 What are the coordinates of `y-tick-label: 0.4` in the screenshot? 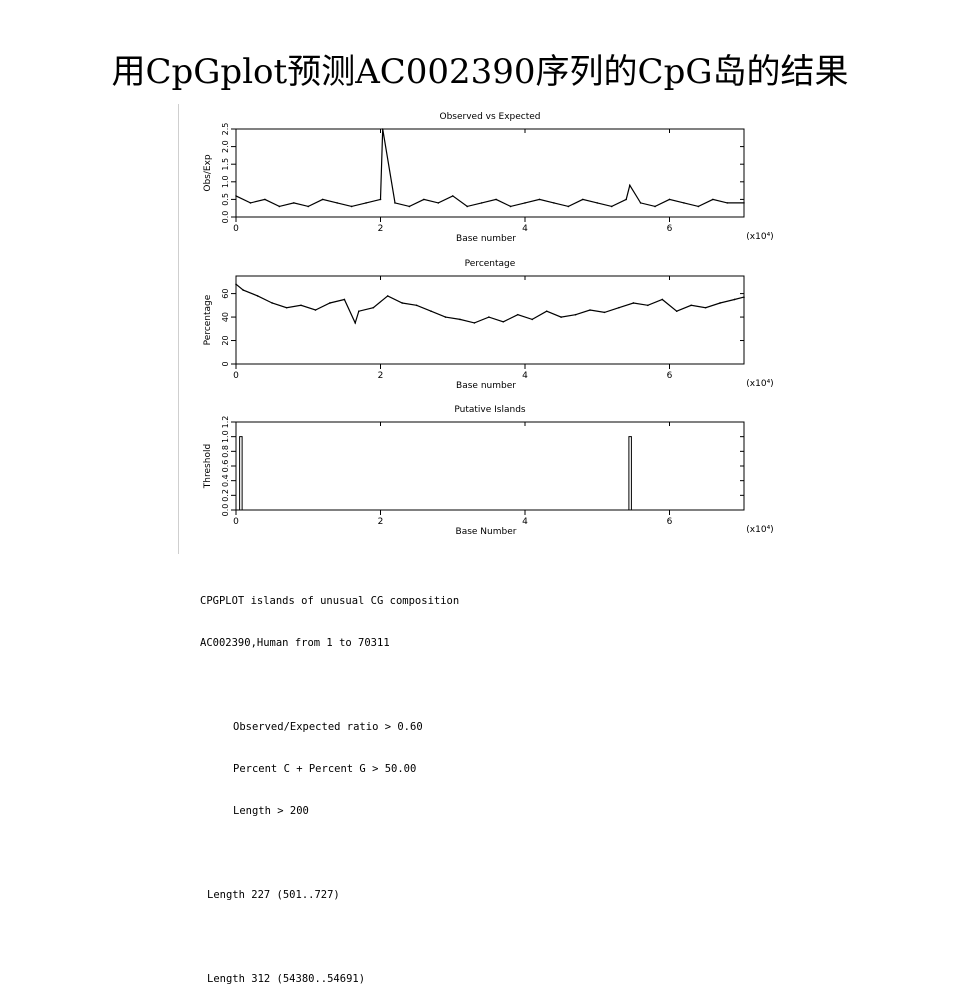 It's located at (225, 480).